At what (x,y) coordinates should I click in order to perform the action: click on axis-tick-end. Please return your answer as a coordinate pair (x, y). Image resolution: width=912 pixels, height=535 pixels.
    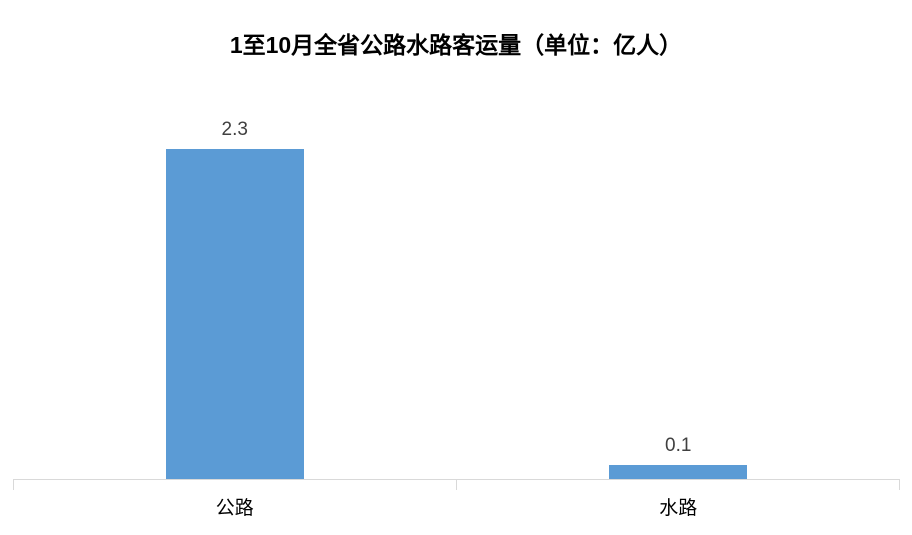
    Looking at the image, I should click on (899, 484).